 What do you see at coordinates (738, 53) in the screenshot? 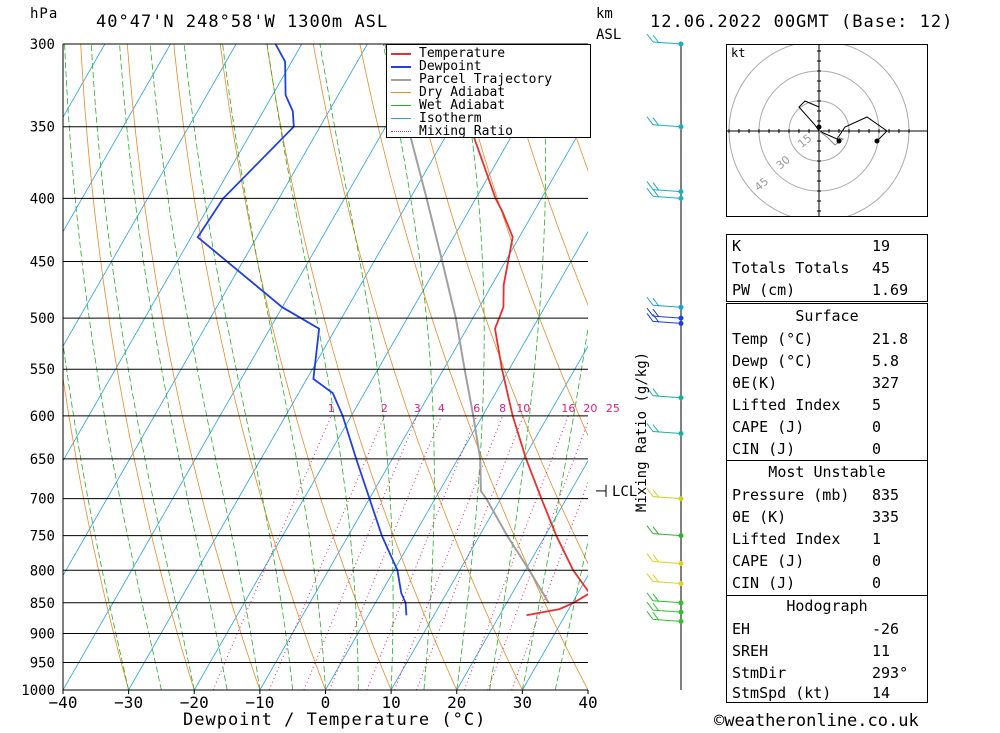
I see `hodograph-unit: kt` at bounding box center [738, 53].